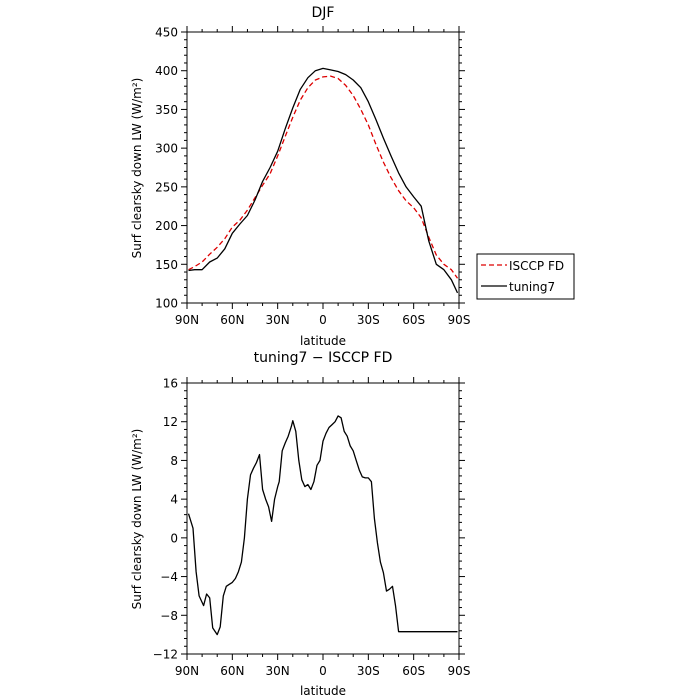 This screenshot has width=700, height=700. I want to click on y-tick-label: −4, so click(169, 577).